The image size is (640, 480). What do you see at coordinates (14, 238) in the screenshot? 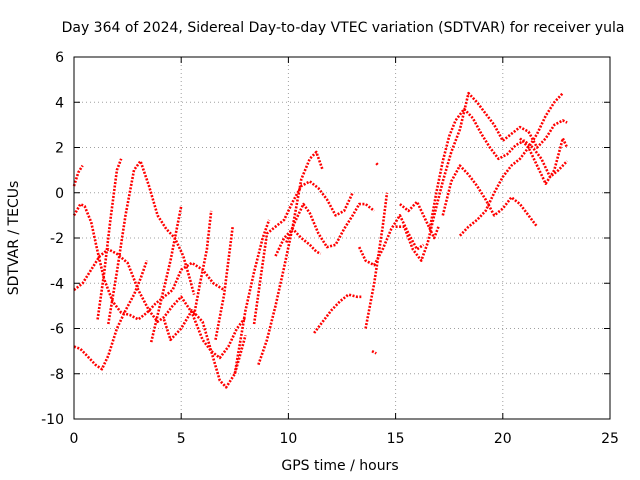
I see `y-axis-label: SDTVAR / TECUs` at bounding box center [14, 238].